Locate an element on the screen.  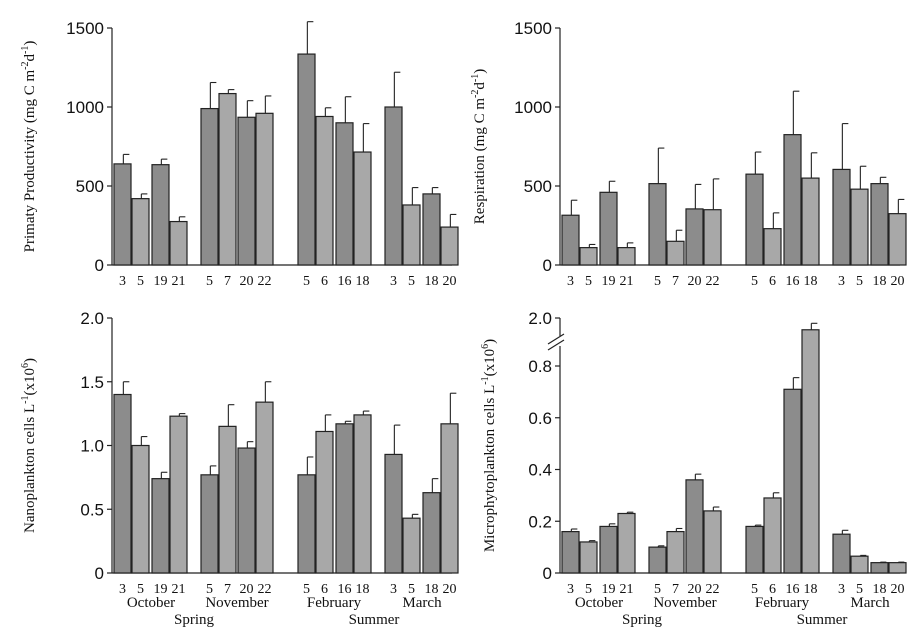
axis-break-gap is located at coordinates (560, 341).